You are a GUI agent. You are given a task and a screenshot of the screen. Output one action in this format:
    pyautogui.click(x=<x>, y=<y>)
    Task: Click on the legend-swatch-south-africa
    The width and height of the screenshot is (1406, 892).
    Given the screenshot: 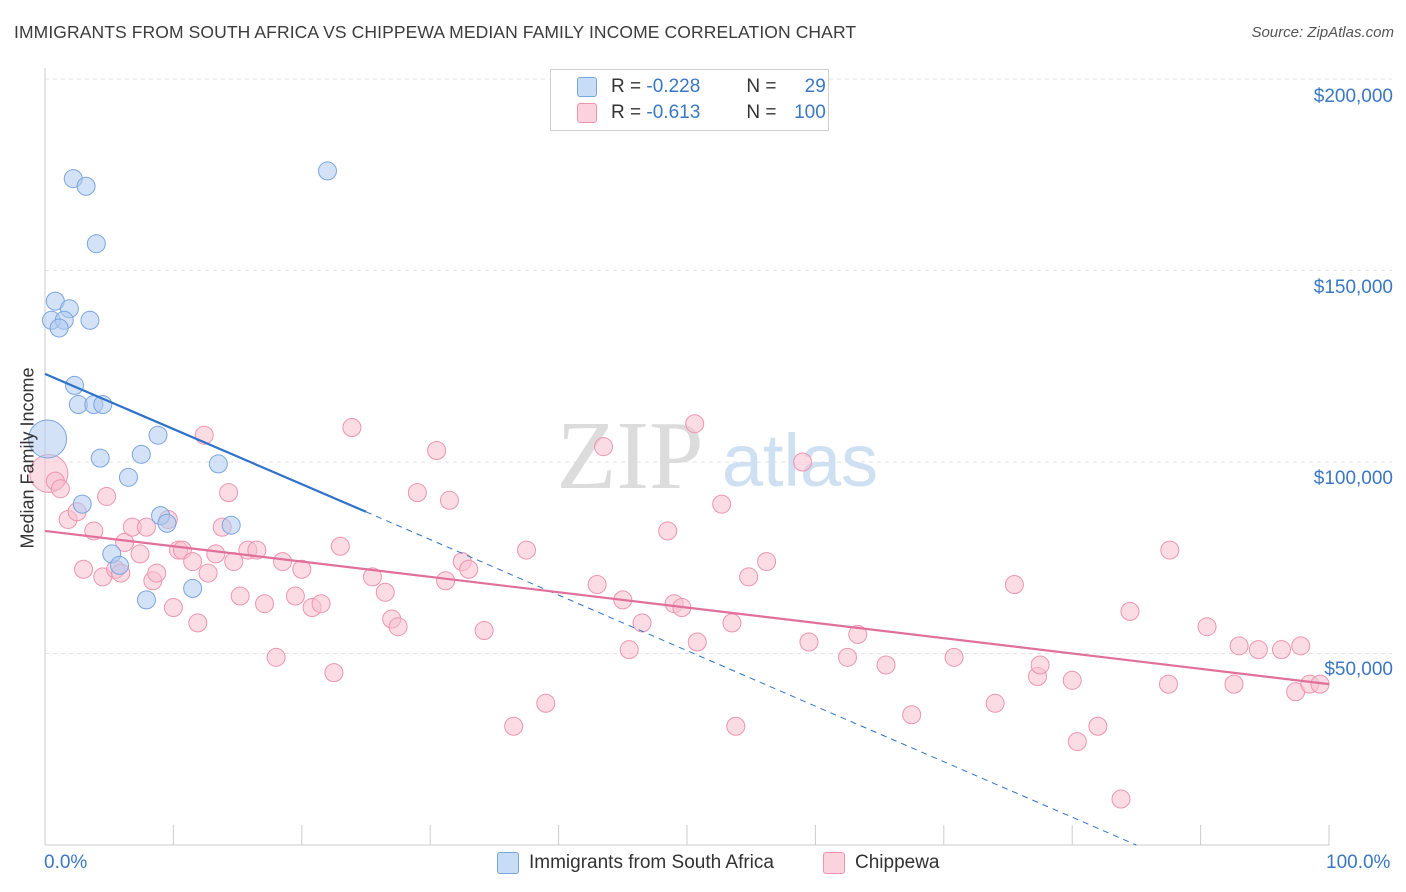 What is the action you would take?
    pyautogui.click(x=587, y=87)
    